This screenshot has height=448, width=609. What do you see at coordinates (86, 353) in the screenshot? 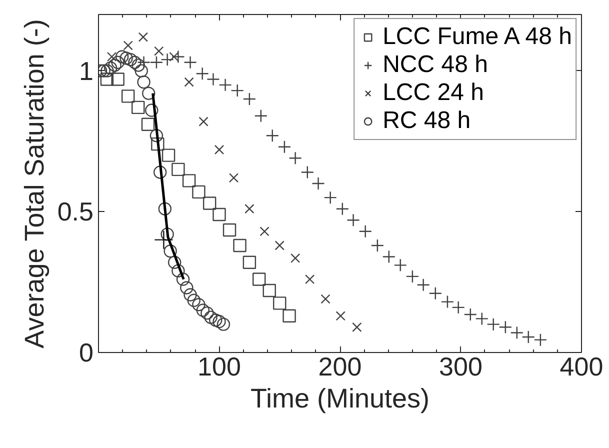
I see `y-tick-label: 0` at bounding box center [86, 353].